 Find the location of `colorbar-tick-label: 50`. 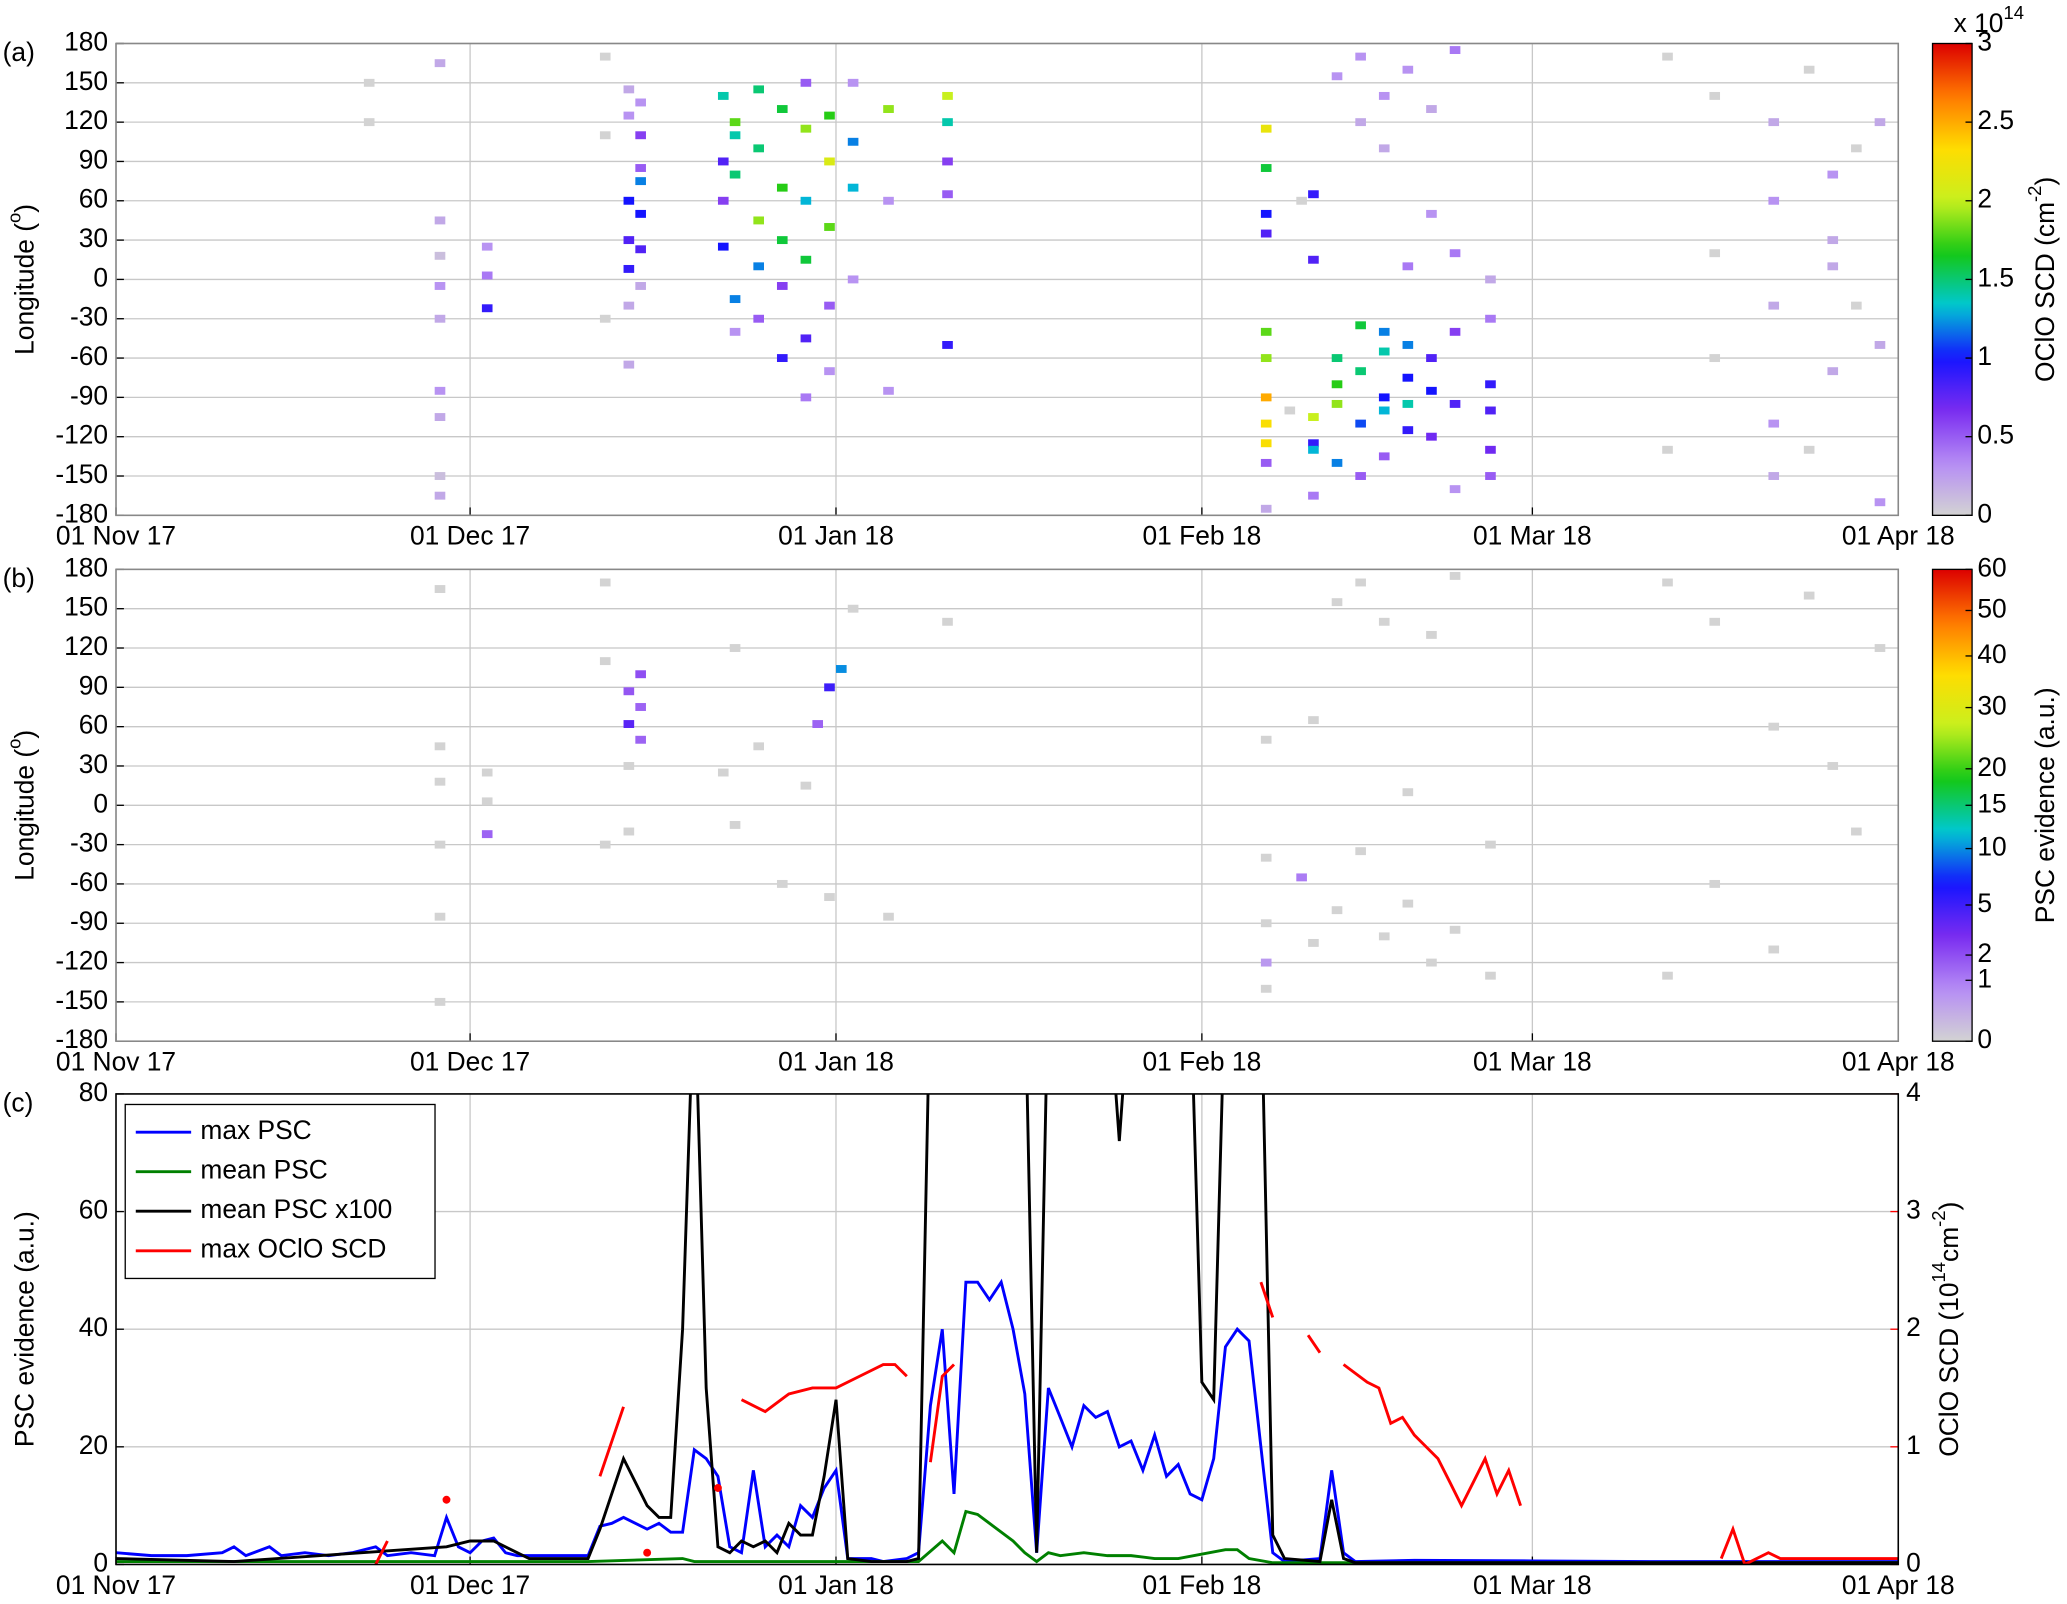

colorbar-tick-label: 50 is located at coordinates (1991, 608).